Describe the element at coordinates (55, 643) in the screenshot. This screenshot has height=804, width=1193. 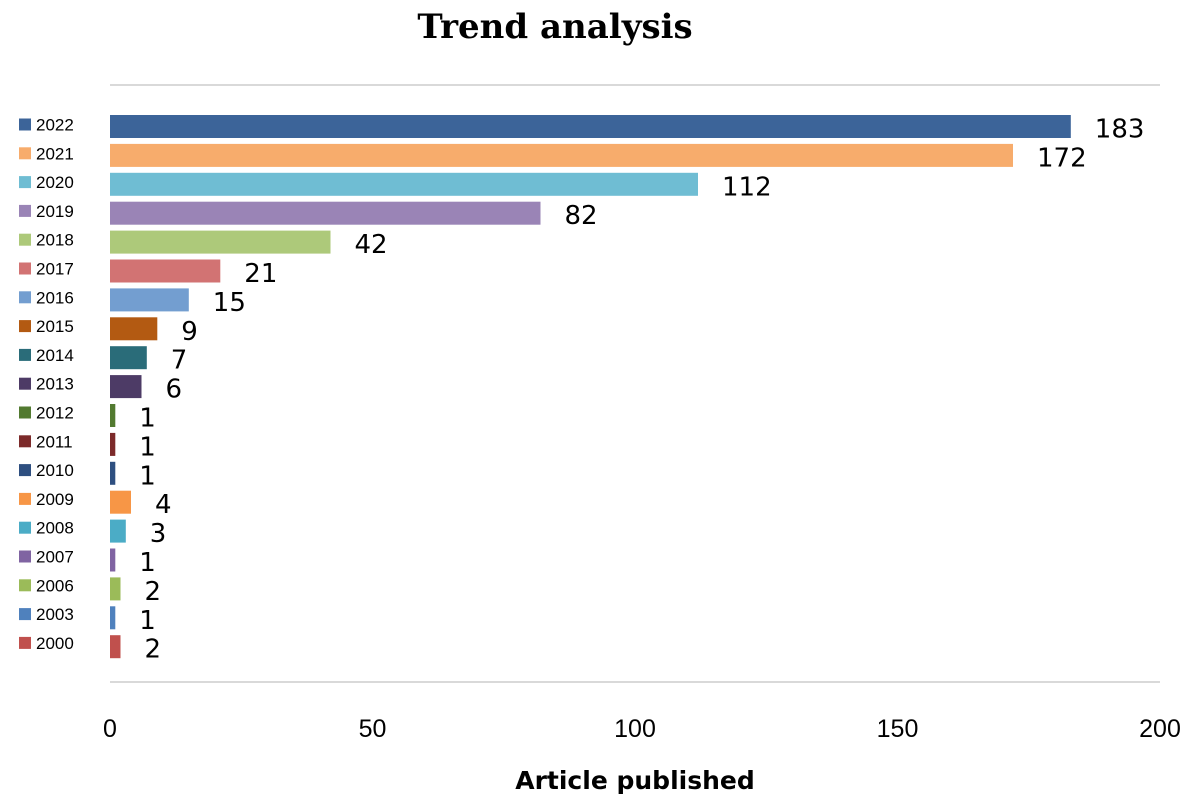
I see `legend-label-2000: 2000` at that location.